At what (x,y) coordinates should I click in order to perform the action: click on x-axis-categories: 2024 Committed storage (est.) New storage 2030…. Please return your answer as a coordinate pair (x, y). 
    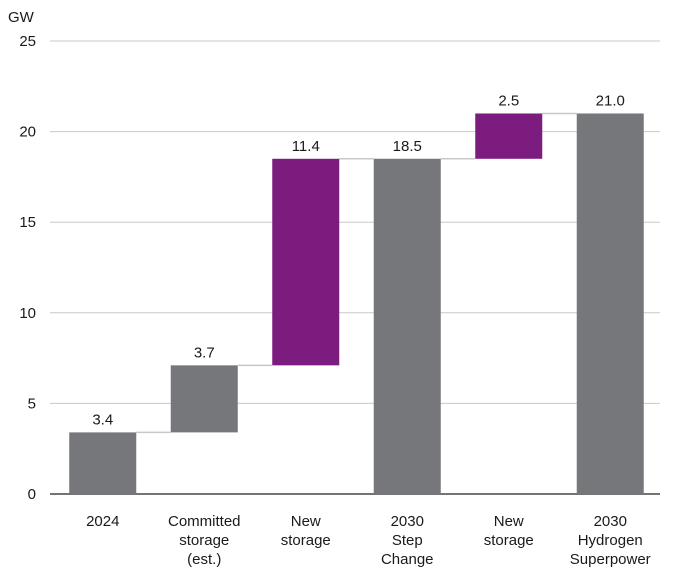
    Looking at the image, I should click on (368, 540).